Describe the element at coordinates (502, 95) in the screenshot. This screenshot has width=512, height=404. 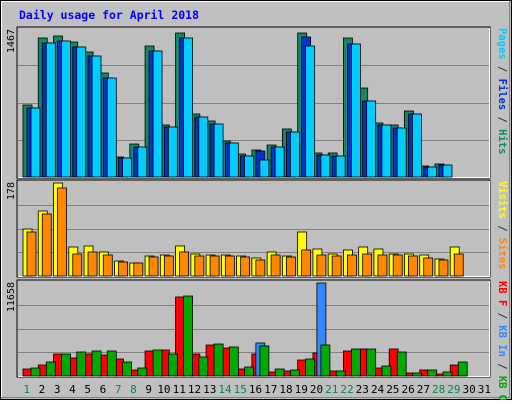
I see `legend-item: Files` at that location.